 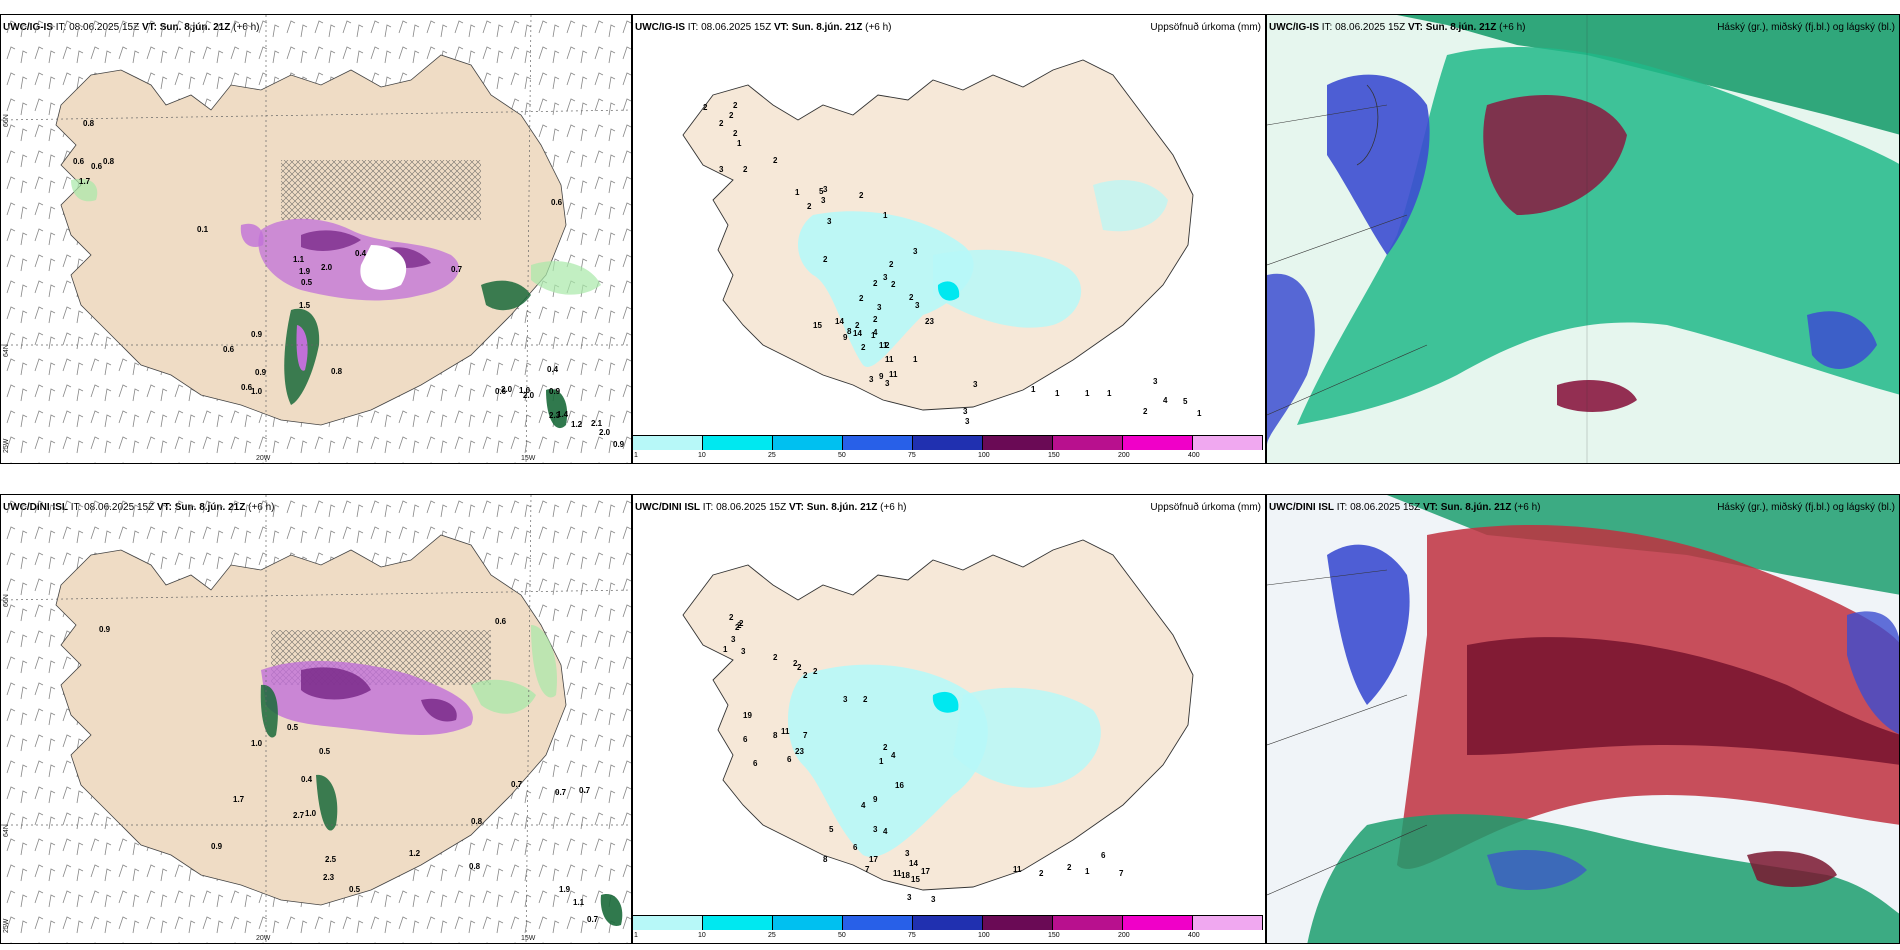 What do you see at coordinates (85, 181) in the screenshot?
I see `map-value-label: 1.7` at bounding box center [85, 181].